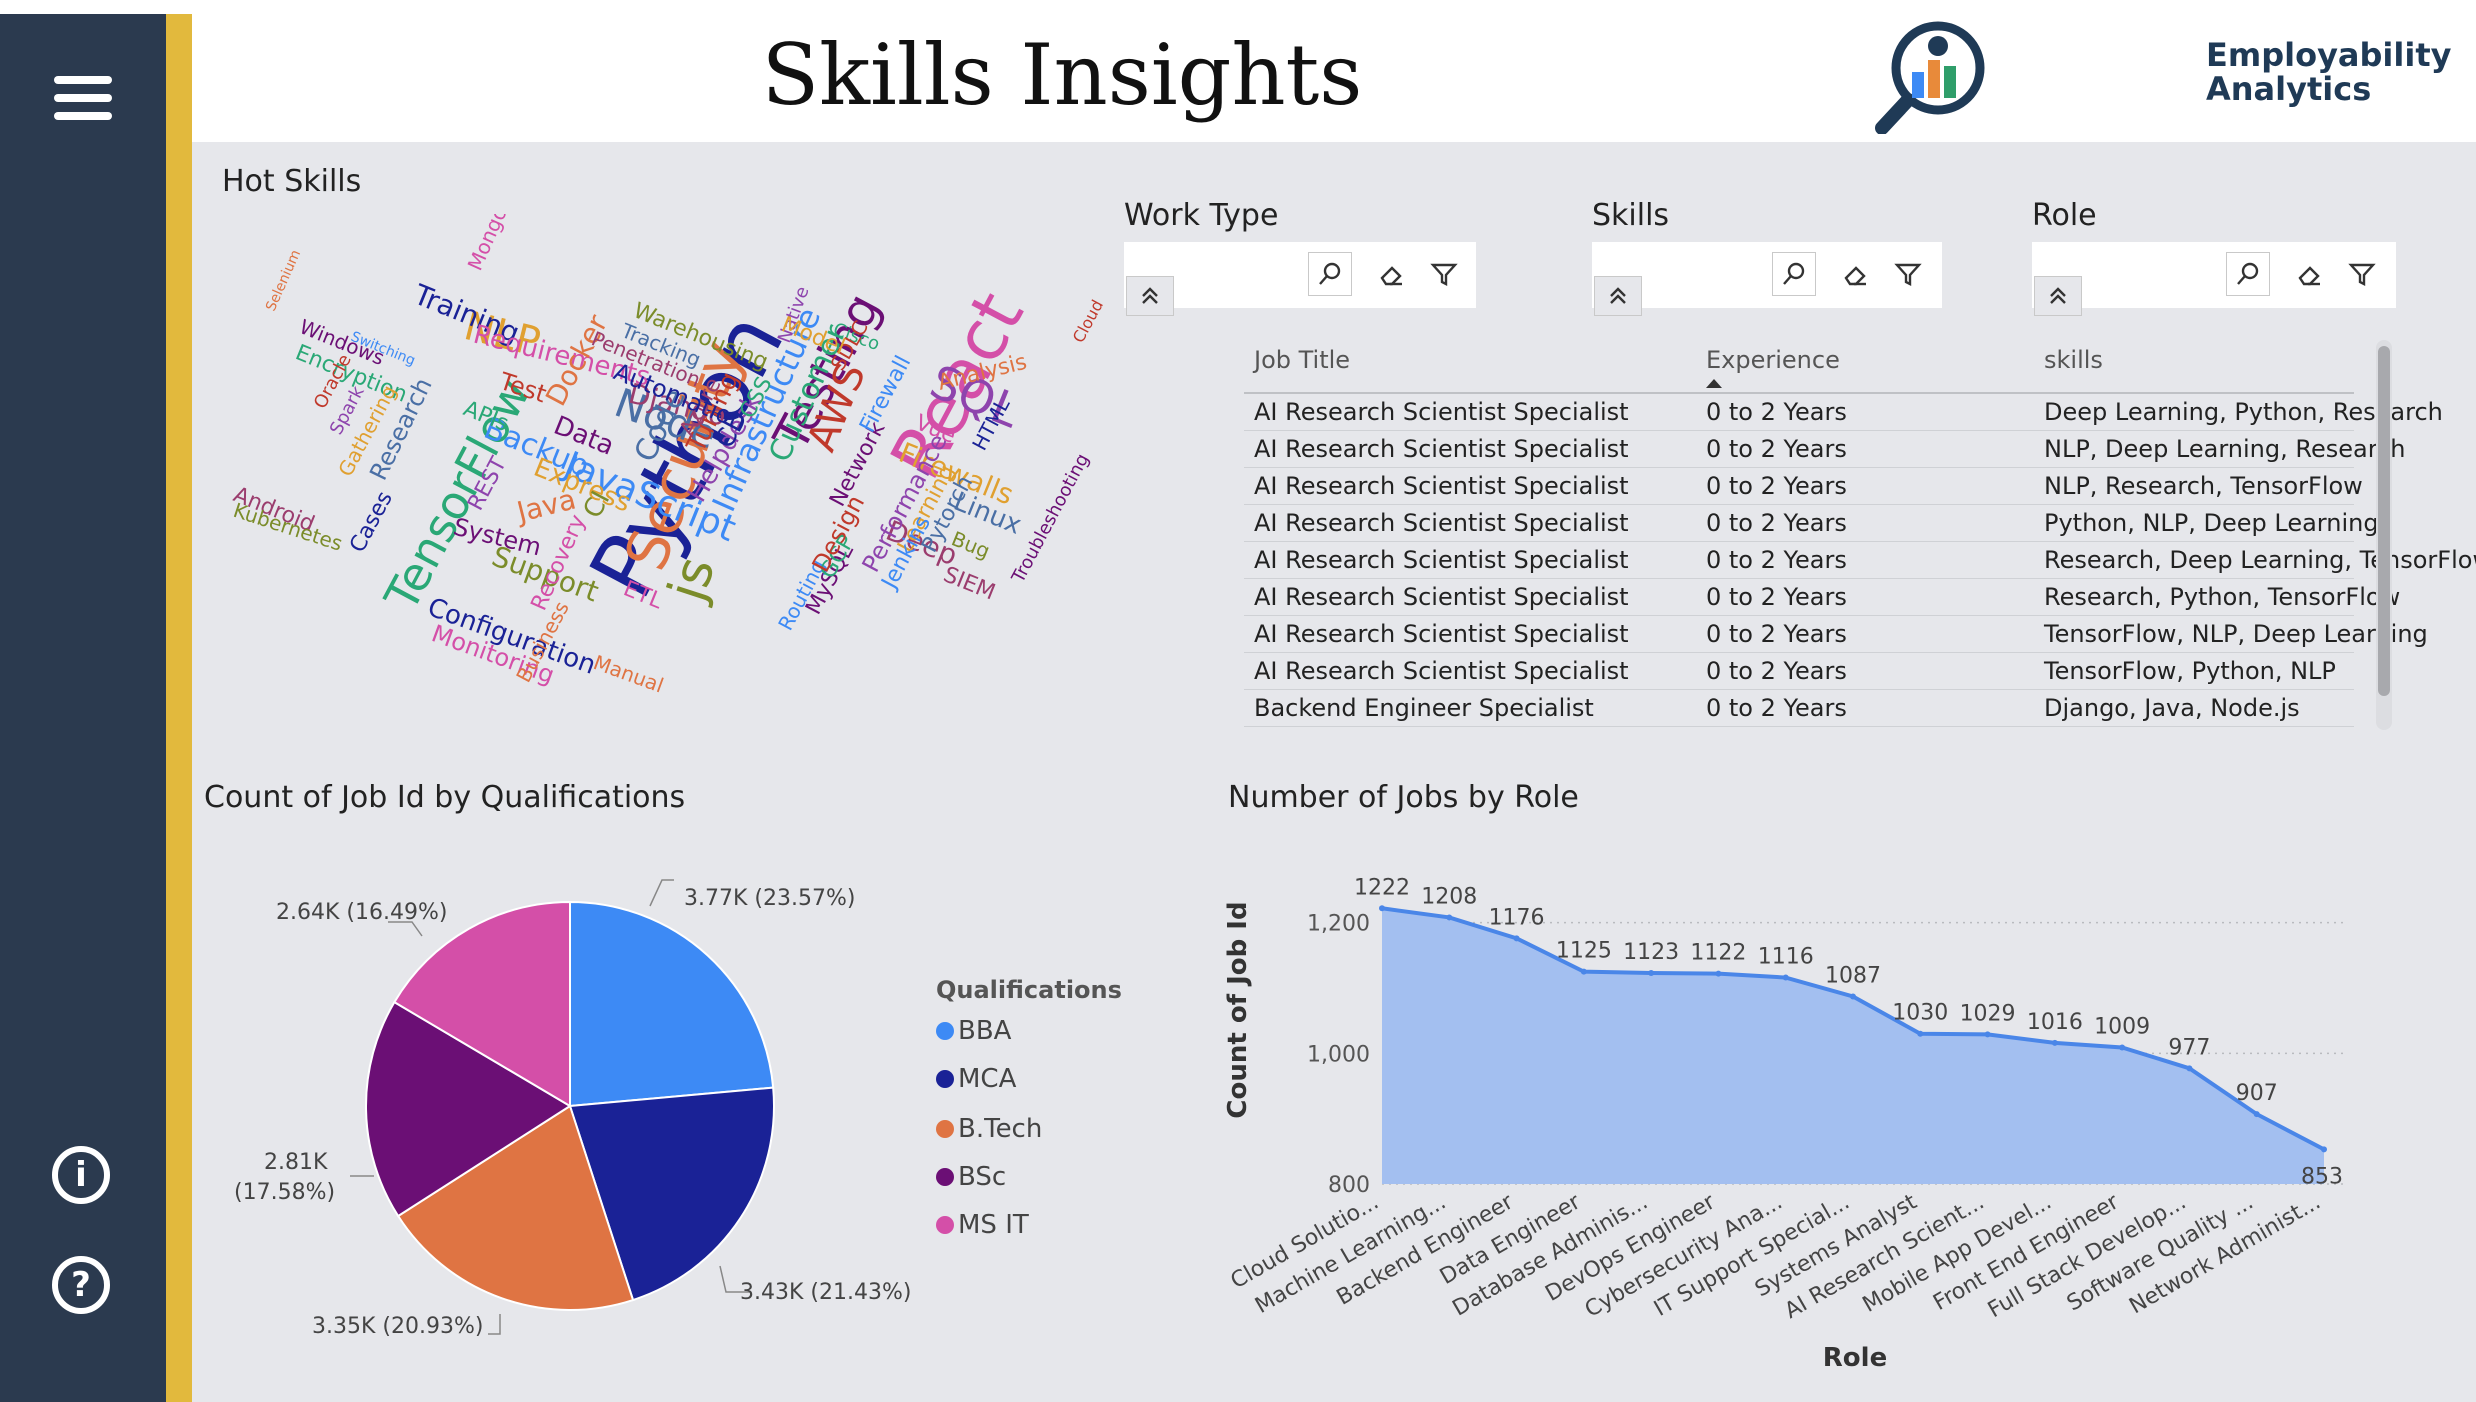 The width and height of the screenshot is (2476, 1402). Describe the element at coordinates (1799, 393) in the screenshot. I see `table-header-divider` at that location.